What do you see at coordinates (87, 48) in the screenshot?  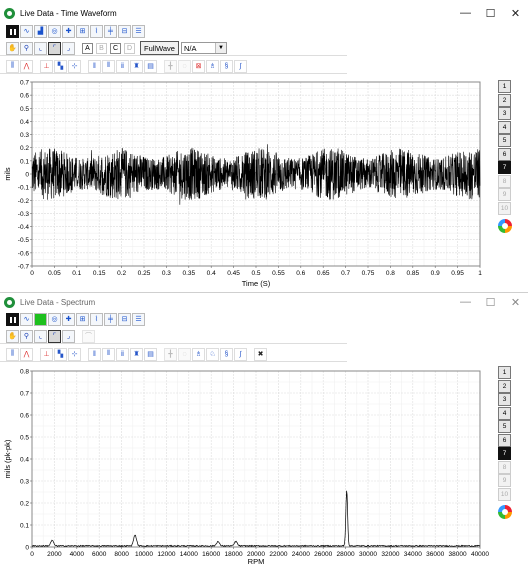 I see `cursor-a-button: A` at bounding box center [87, 48].